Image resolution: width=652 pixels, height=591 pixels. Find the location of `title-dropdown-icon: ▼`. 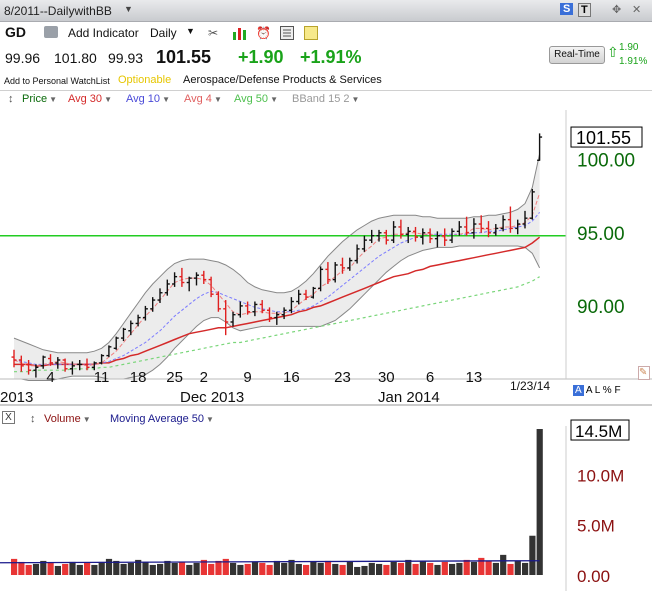

title-dropdown-icon: ▼ is located at coordinates (128, 9).